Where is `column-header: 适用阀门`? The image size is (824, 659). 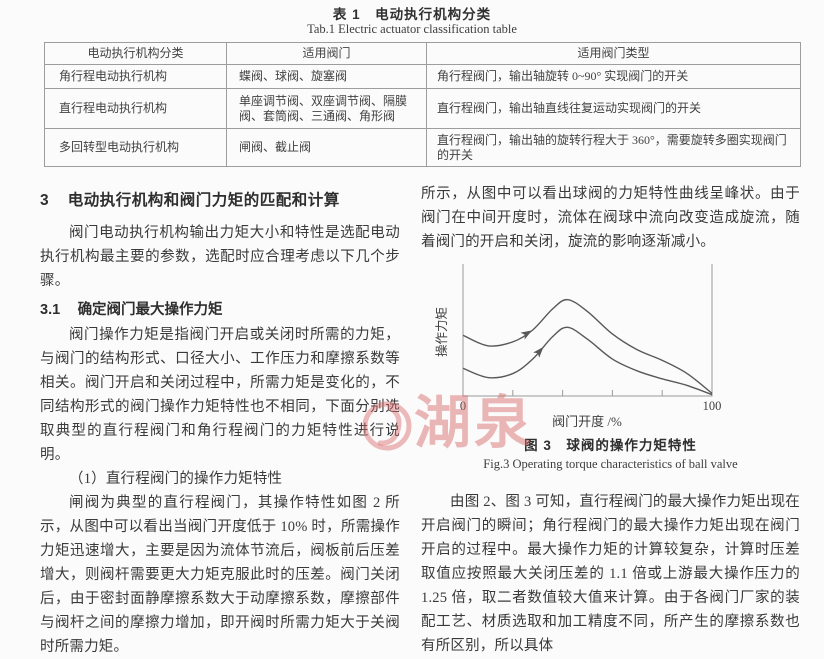 column-header: 适用阀门 is located at coordinates (326, 53).